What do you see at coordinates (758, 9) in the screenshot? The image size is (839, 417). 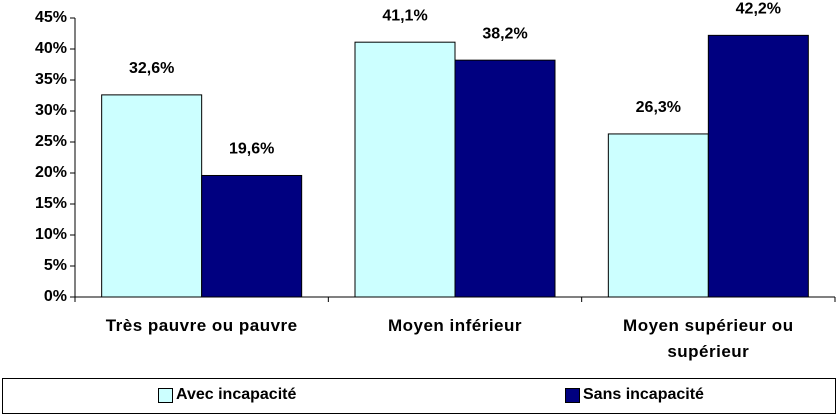 I see `value-label: 42,2%` at bounding box center [758, 9].